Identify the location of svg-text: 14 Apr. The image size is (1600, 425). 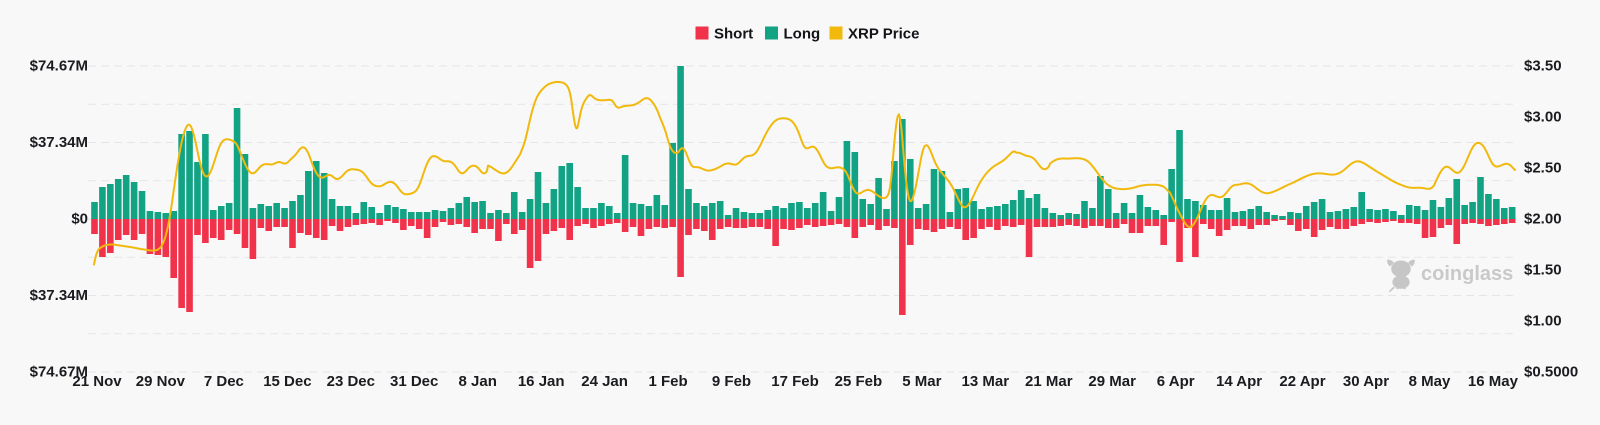
(1239, 381).